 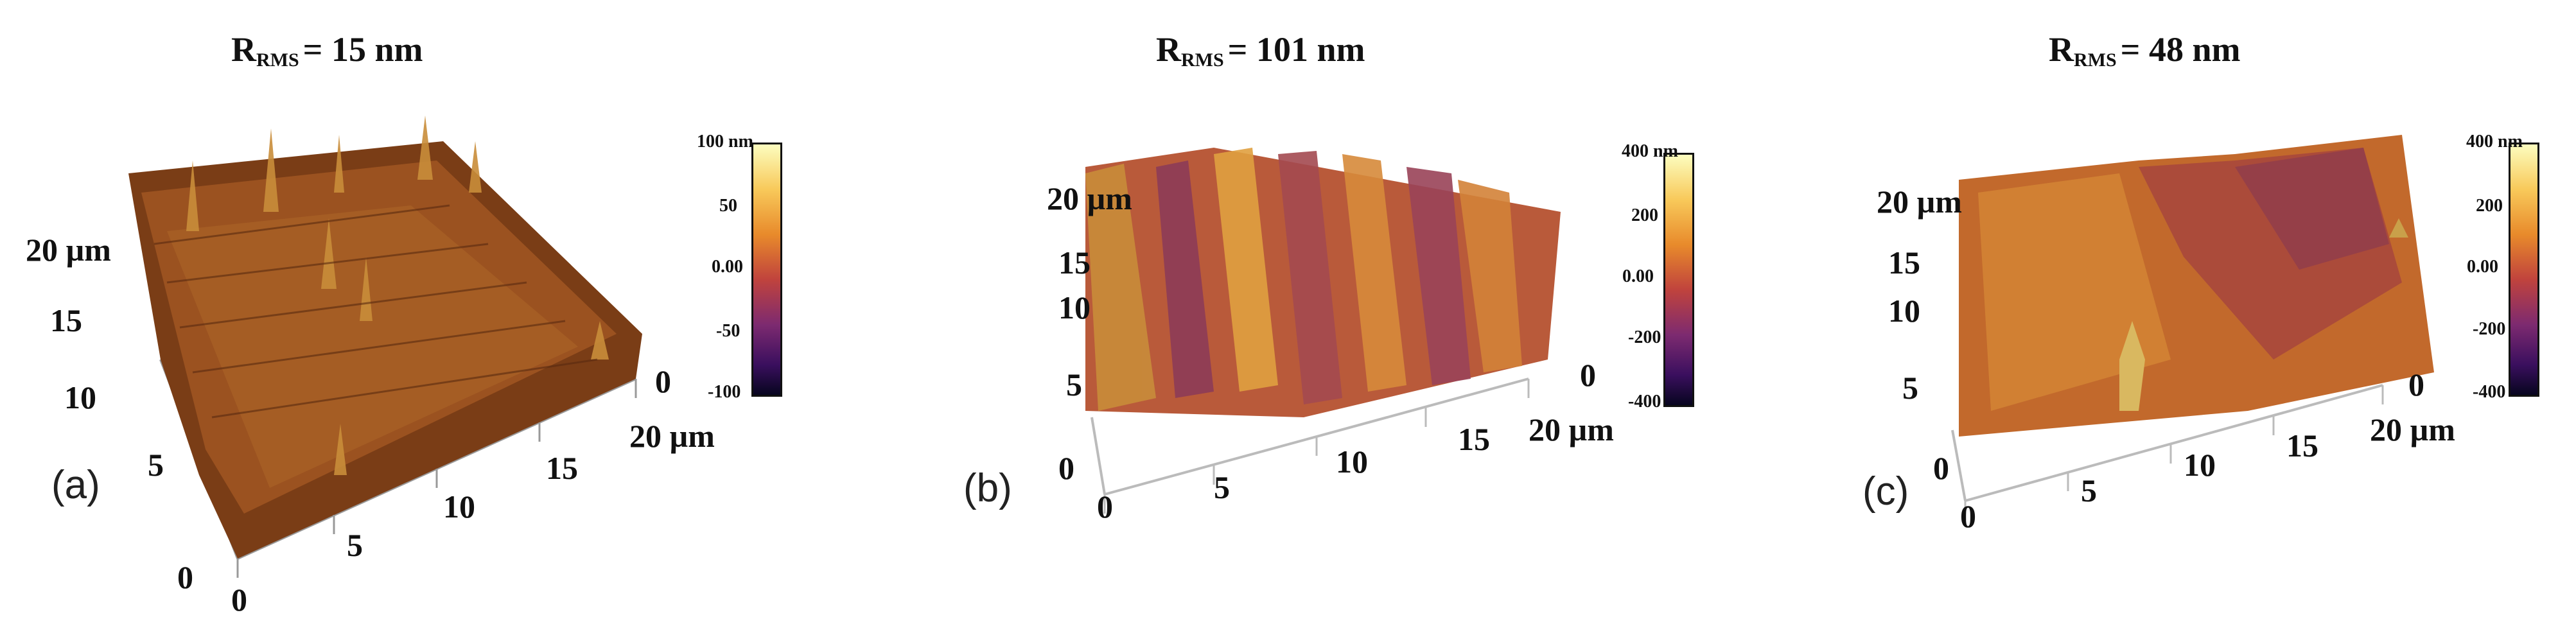 What do you see at coordinates (2192, 327) in the screenshot?
I see `surface-c` at bounding box center [2192, 327].